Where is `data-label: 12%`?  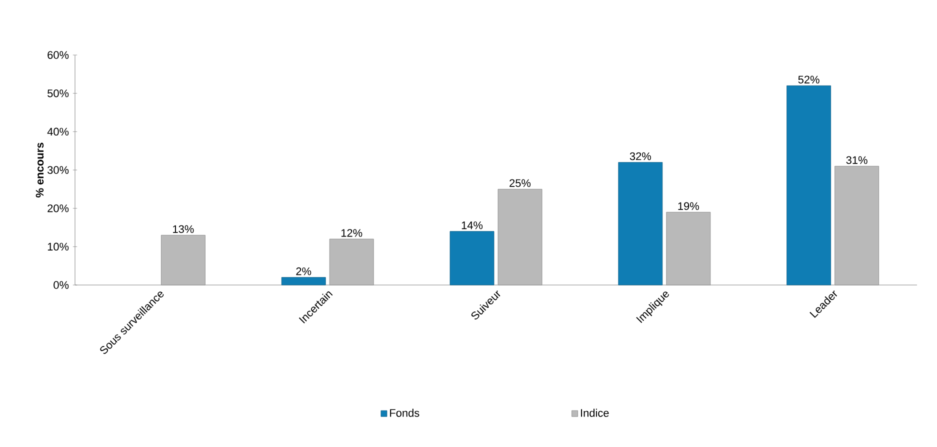 data-label: 12% is located at coordinates (351, 233).